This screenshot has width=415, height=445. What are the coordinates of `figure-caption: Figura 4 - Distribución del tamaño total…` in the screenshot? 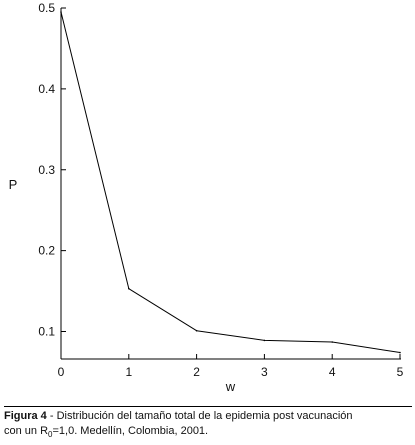 It's located at (208, 424).